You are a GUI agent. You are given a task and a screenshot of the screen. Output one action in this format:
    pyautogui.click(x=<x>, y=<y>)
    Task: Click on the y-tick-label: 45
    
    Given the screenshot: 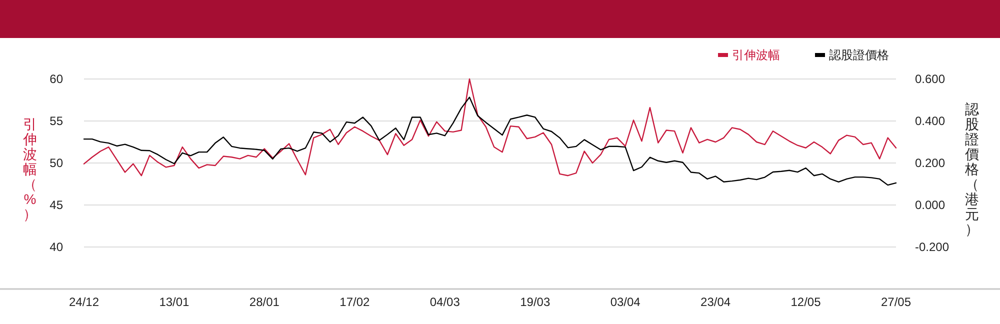 What is the action you would take?
    pyautogui.click(x=57, y=205)
    